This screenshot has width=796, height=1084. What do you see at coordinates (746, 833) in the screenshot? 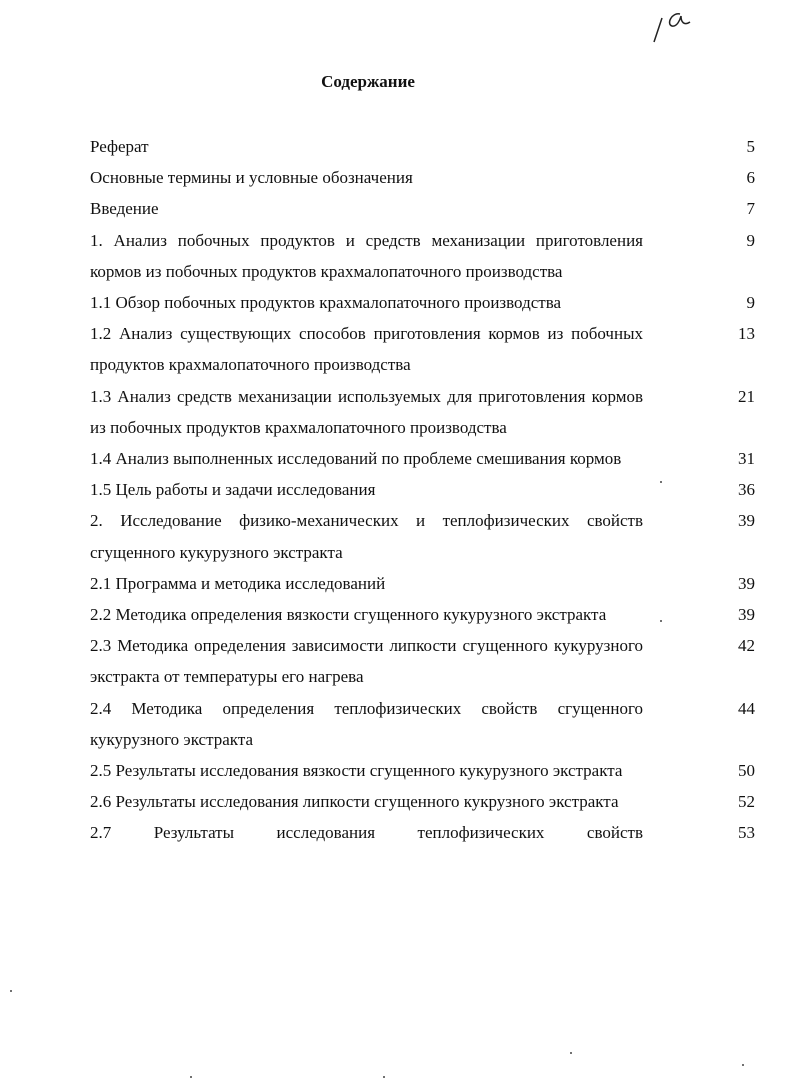
I see `toc-entry-page: 53` at bounding box center [746, 833].